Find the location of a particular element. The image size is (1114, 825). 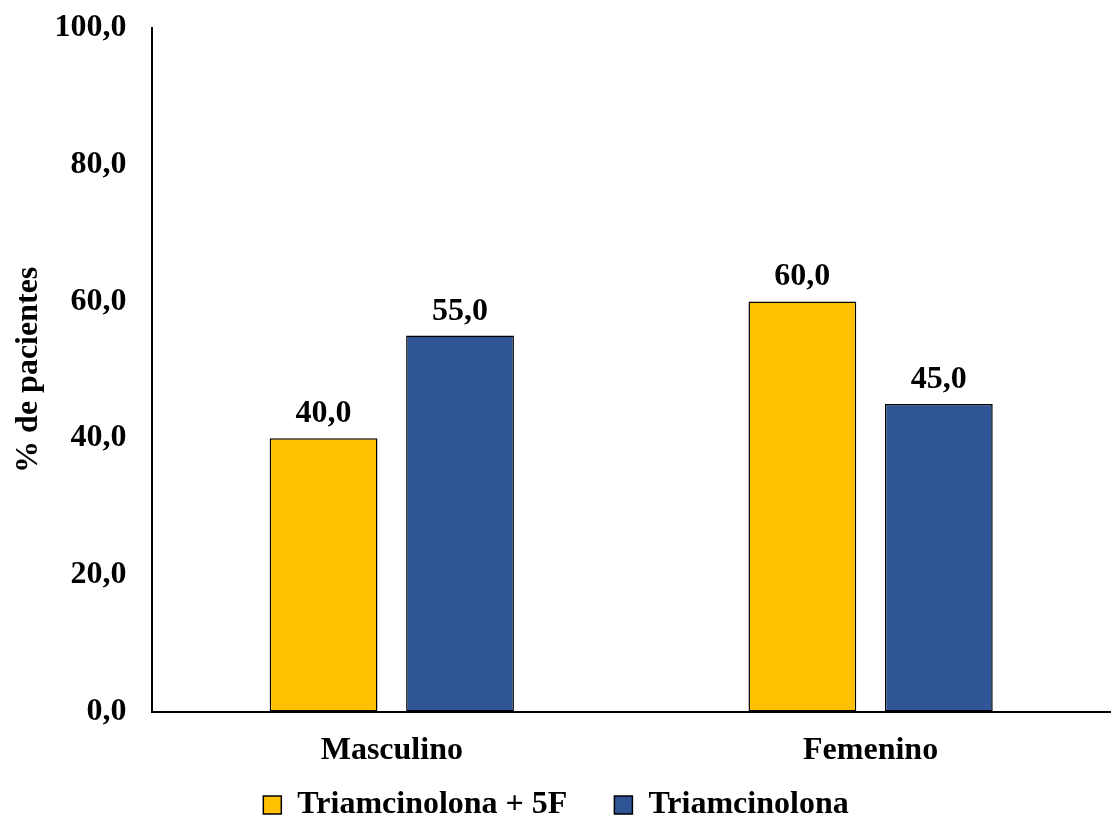

data-label: 45,0 is located at coordinates (938, 376).